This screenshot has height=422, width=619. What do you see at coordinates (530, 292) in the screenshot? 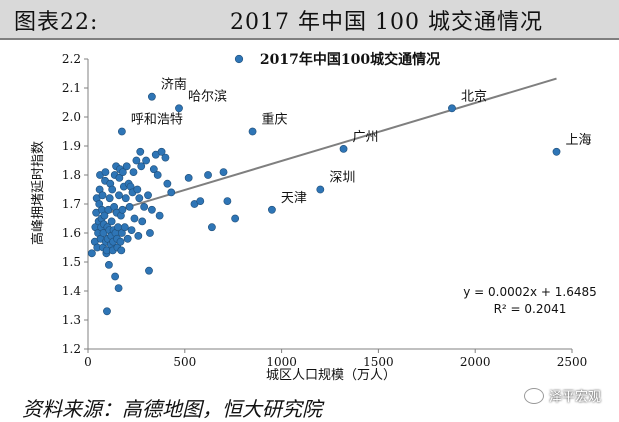
I see `trend-equation: y = 0.0002x + 1.6485` at bounding box center [530, 292].